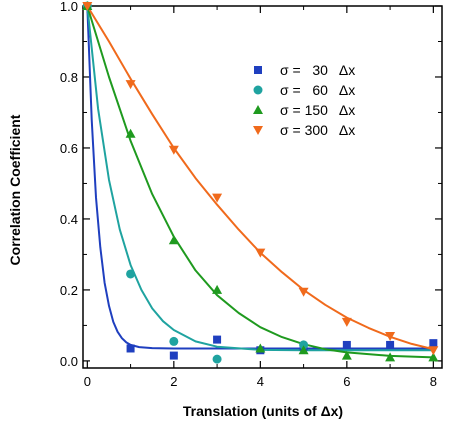 The image size is (474, 425). I want to click on legend-label-0: σ = 30 Δx, so click(317, 70).